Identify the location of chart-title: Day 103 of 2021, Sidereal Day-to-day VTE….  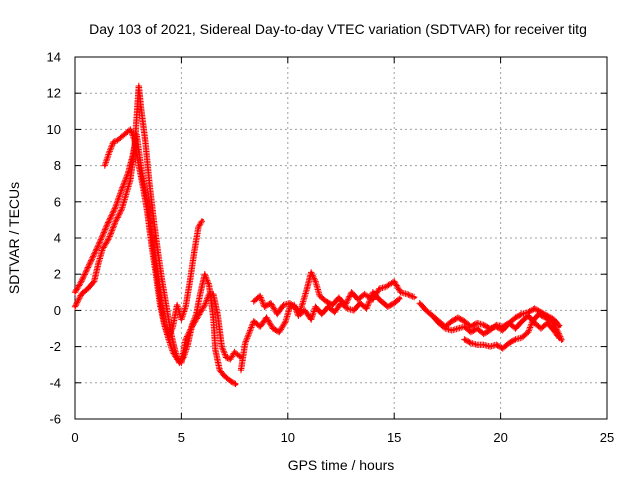
(338, 29).